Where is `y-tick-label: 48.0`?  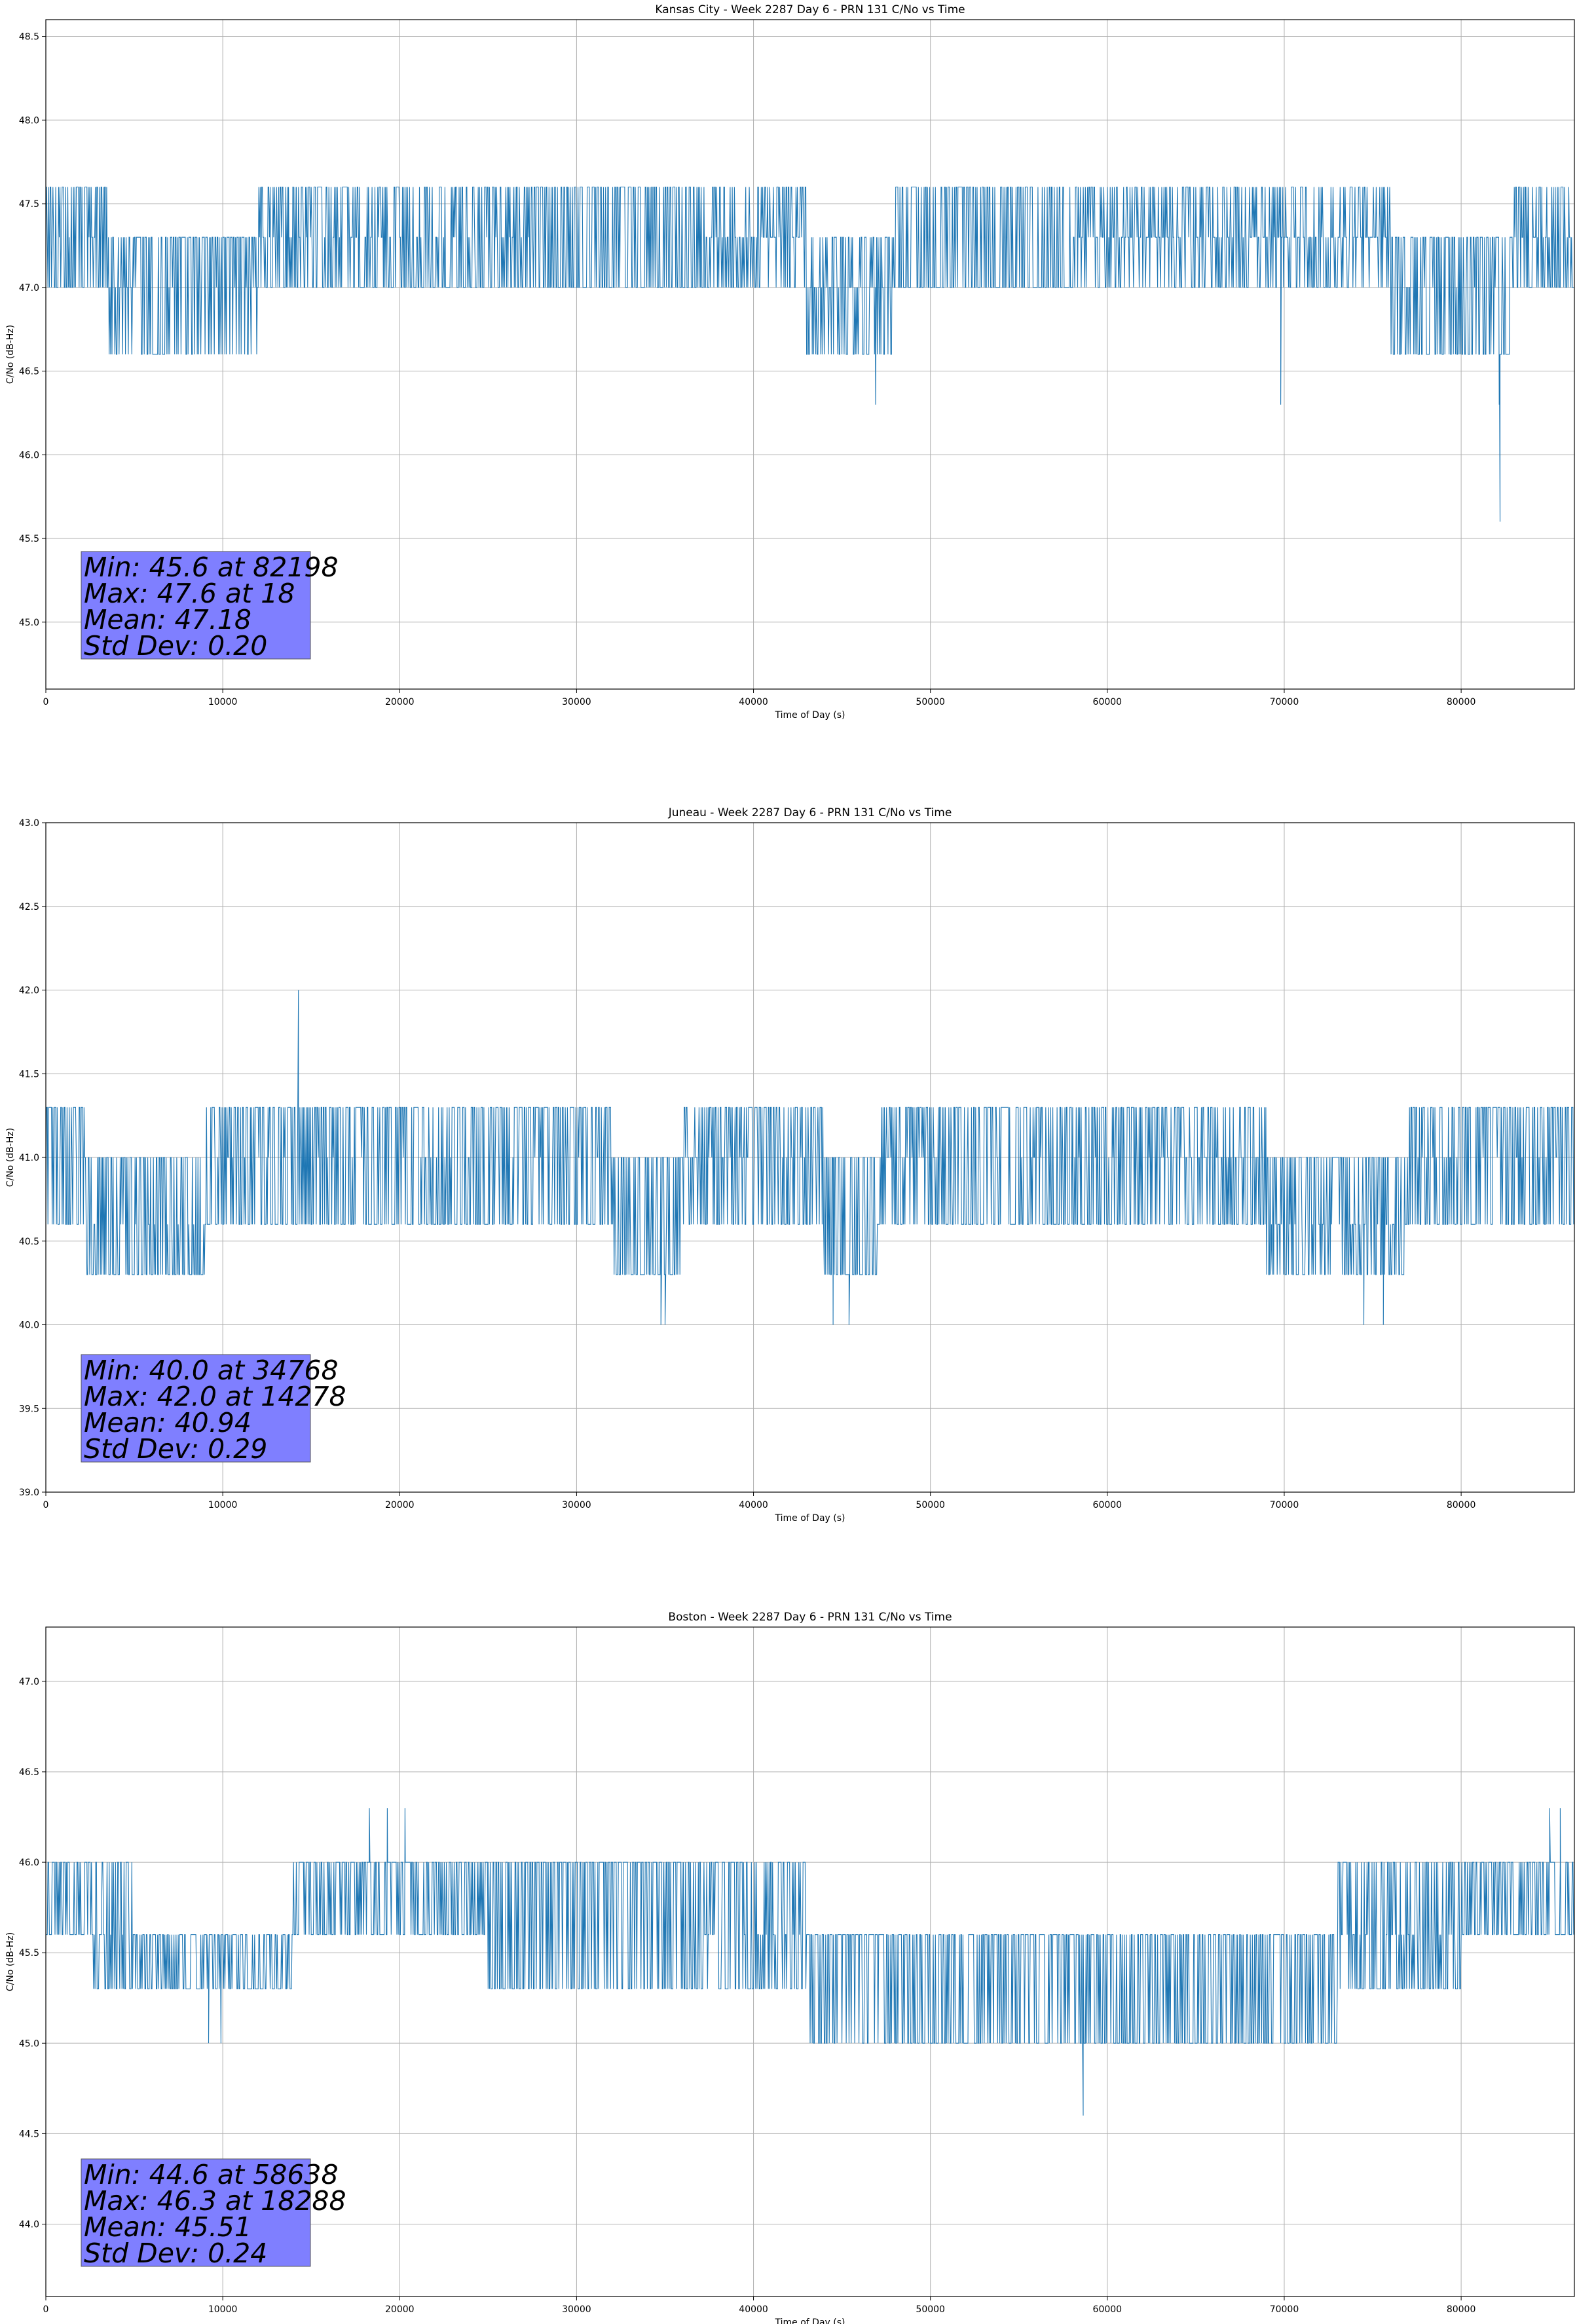
y-tick-label: 48.0 is located at coordinates (29, 120).